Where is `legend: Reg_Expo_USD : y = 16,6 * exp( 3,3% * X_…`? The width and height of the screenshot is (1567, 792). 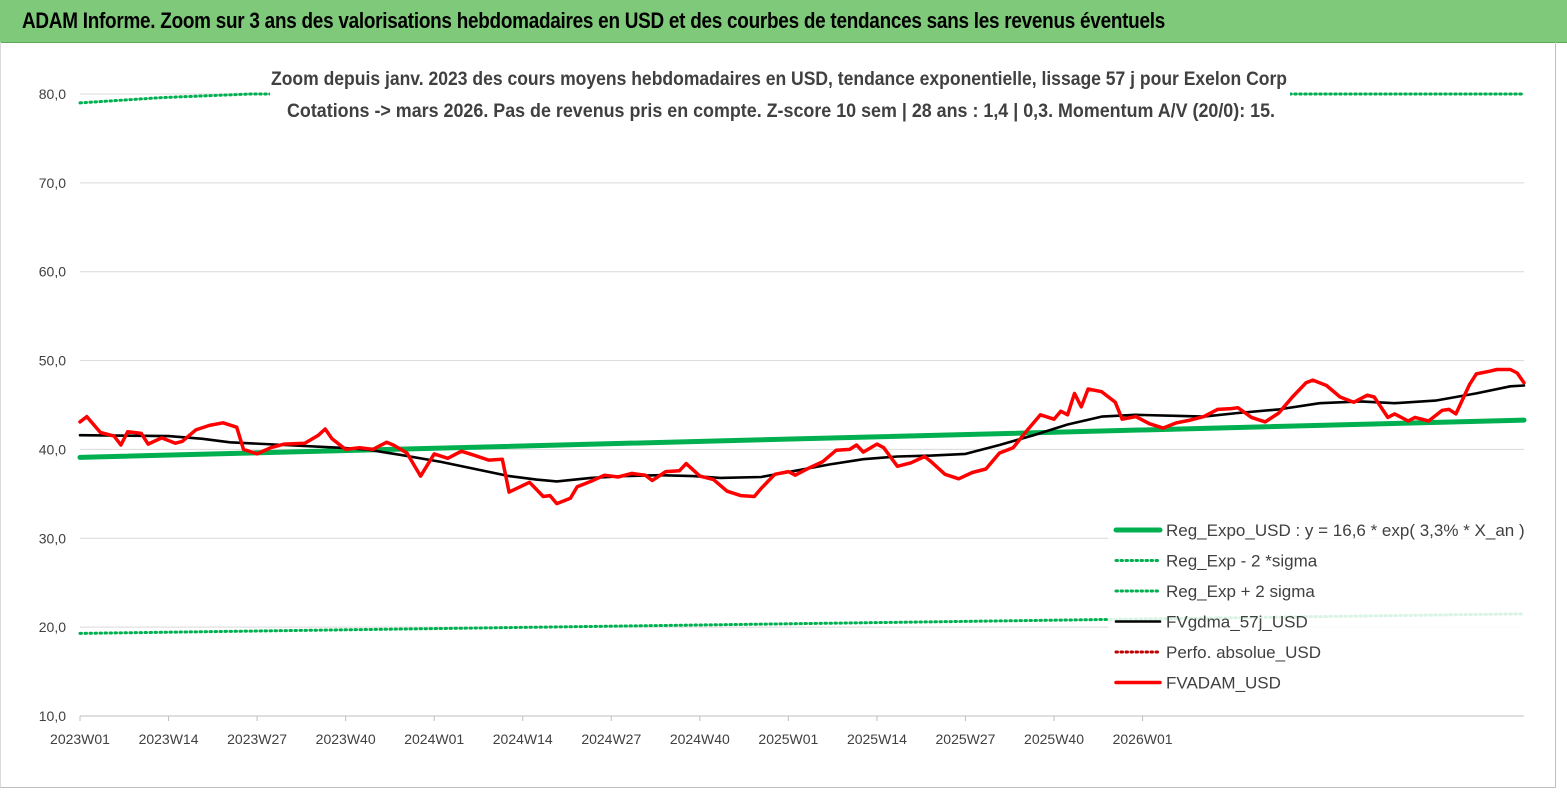
legend: Reg_Expo_USD : y = 16,6 * exp( 3,3% * X_… is located at coordinates (1318, 607).